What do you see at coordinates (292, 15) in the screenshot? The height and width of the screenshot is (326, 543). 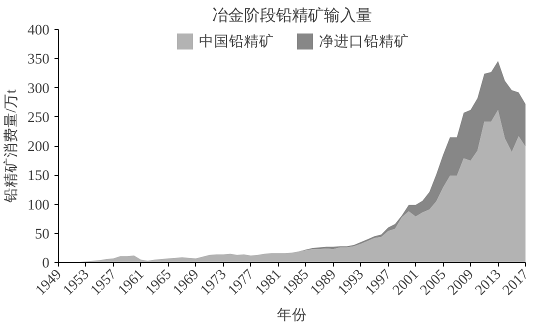 I see `chart-title: 冶金阶段铅精矿输入量` at bounding box center [292, 15].